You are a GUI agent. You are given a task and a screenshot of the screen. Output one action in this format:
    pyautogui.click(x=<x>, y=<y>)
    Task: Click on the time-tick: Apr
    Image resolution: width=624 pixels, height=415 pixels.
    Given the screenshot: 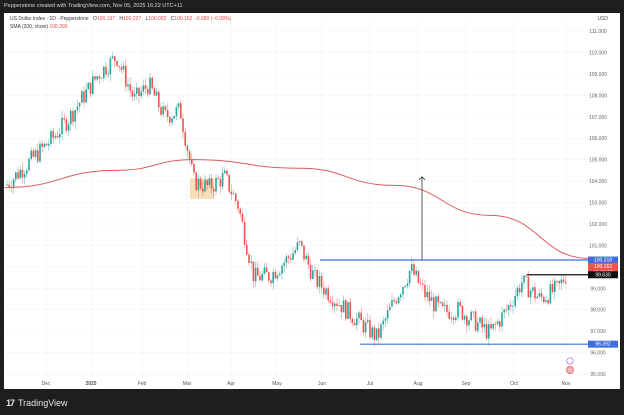 What is the action you would take?
    pyautogui.click(x=231, y=384)
    